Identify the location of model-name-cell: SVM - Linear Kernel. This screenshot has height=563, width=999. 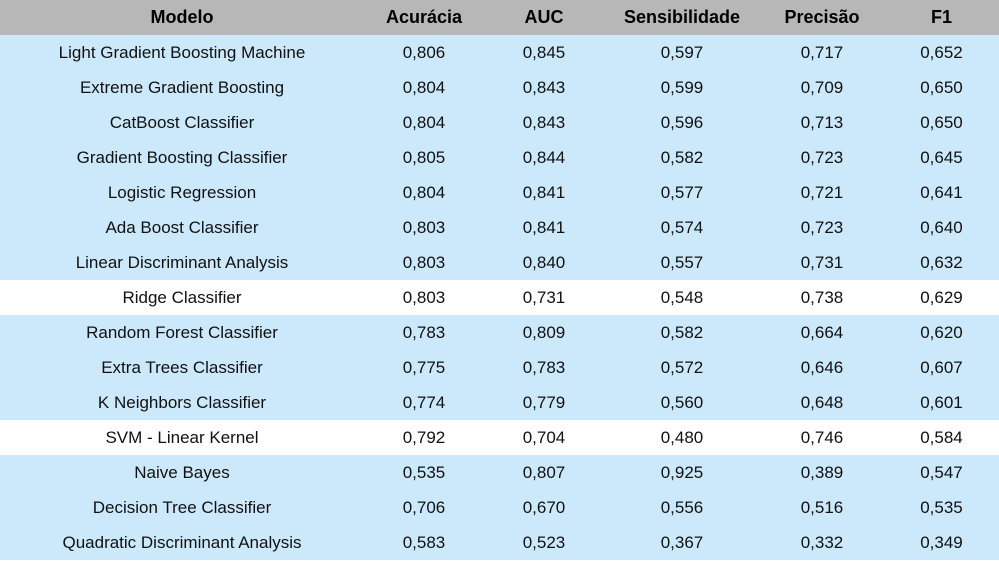
(182, 437).